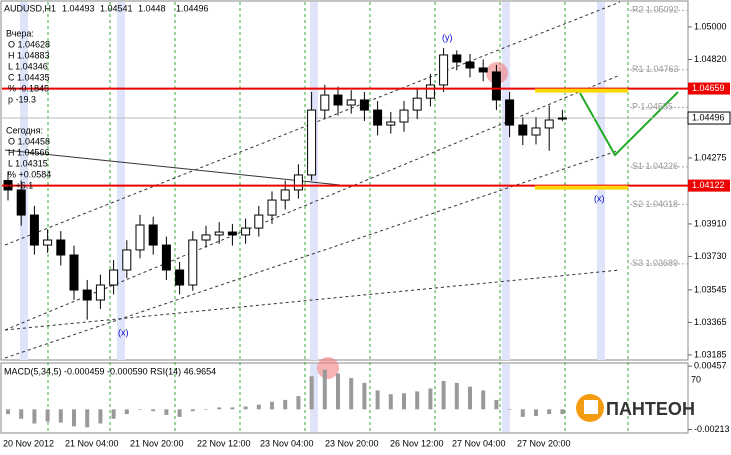 This screenshot has height=455, width=731. I want to click on info-line: O 1.04628, so click(29, 44).